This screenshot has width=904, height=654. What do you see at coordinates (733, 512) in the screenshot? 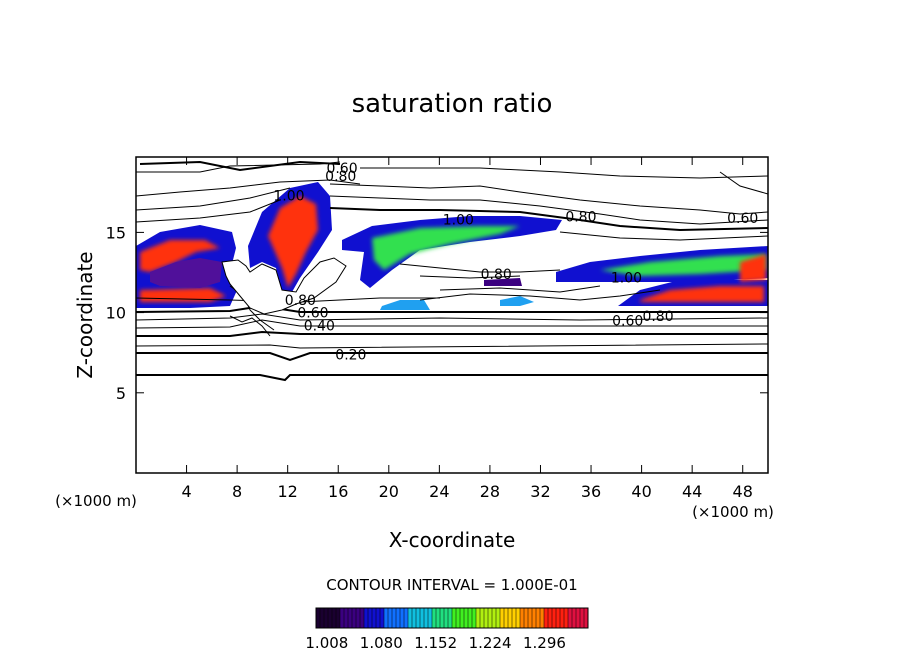
I see `x-unit-label: (×1000 m)` at bounding box center [733, 512].